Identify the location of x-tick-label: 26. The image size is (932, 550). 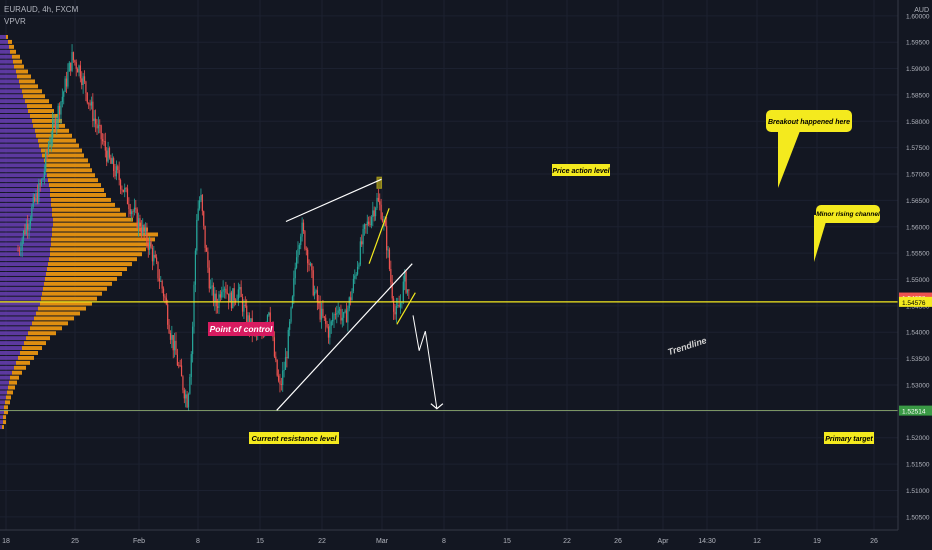
(874, 541).